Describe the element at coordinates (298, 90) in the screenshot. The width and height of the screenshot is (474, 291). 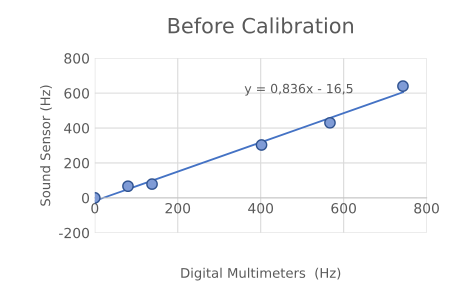
I see `annotation: y = 0,836x - 16,5` at that location.